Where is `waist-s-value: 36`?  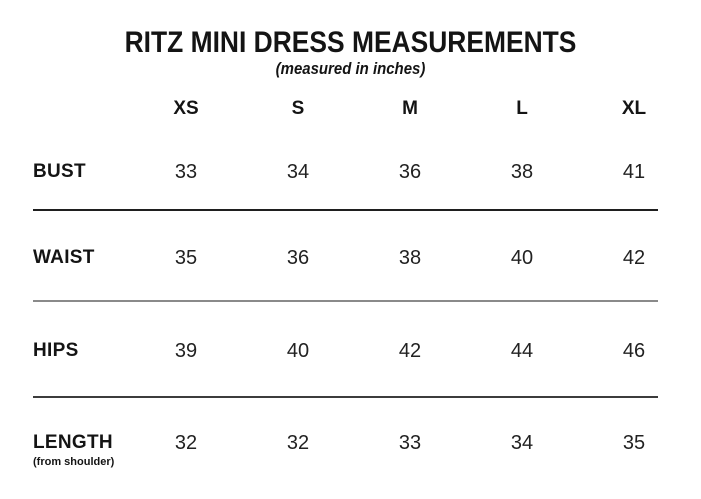
waist-s-value: 36 is located at coordinates (298, 257).